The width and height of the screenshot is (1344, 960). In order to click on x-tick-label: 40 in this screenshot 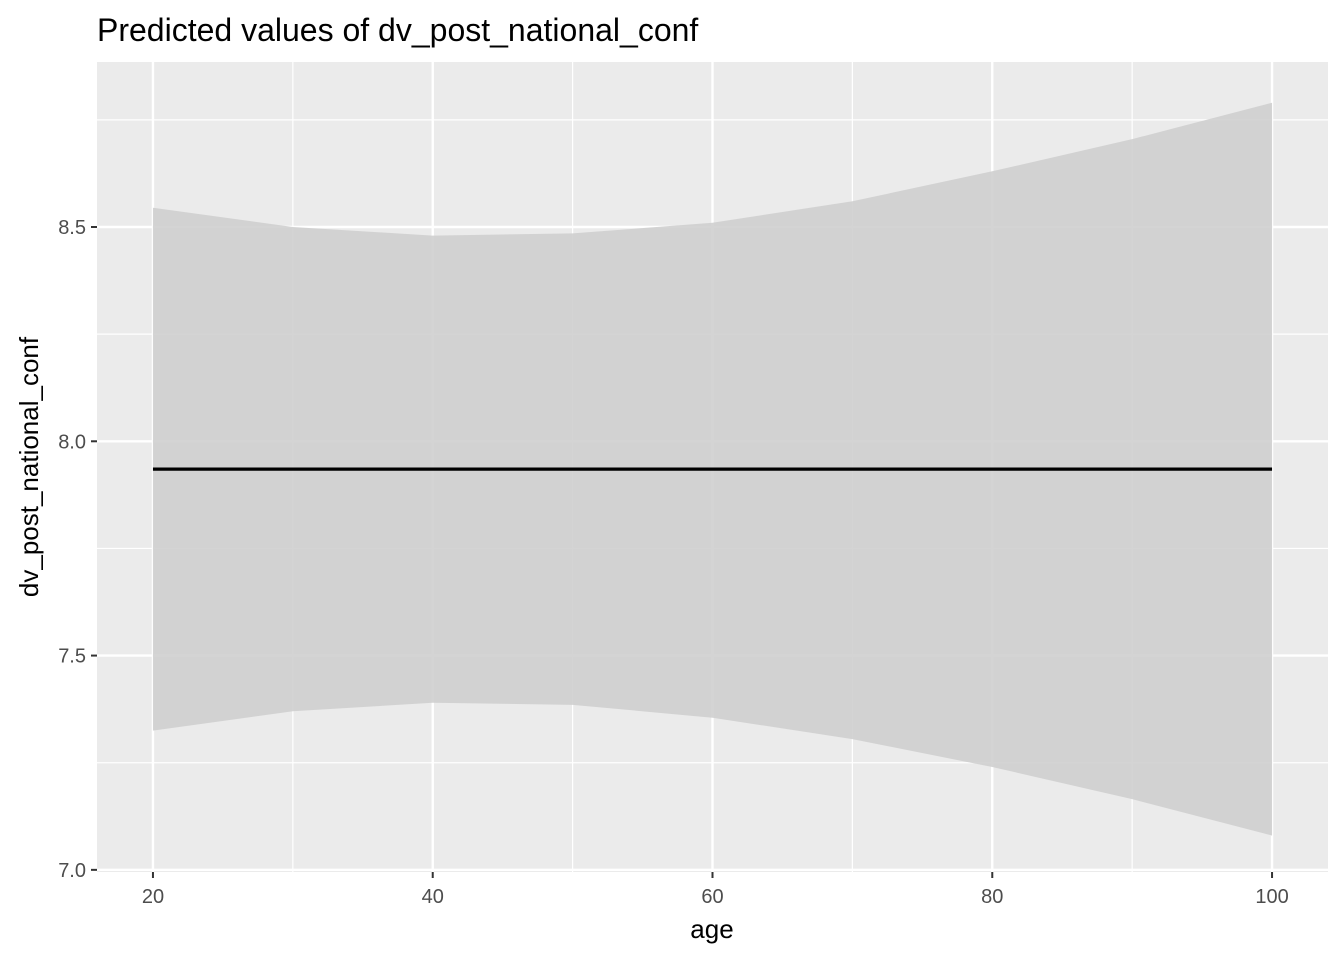, I will do `click(433, 897)`.